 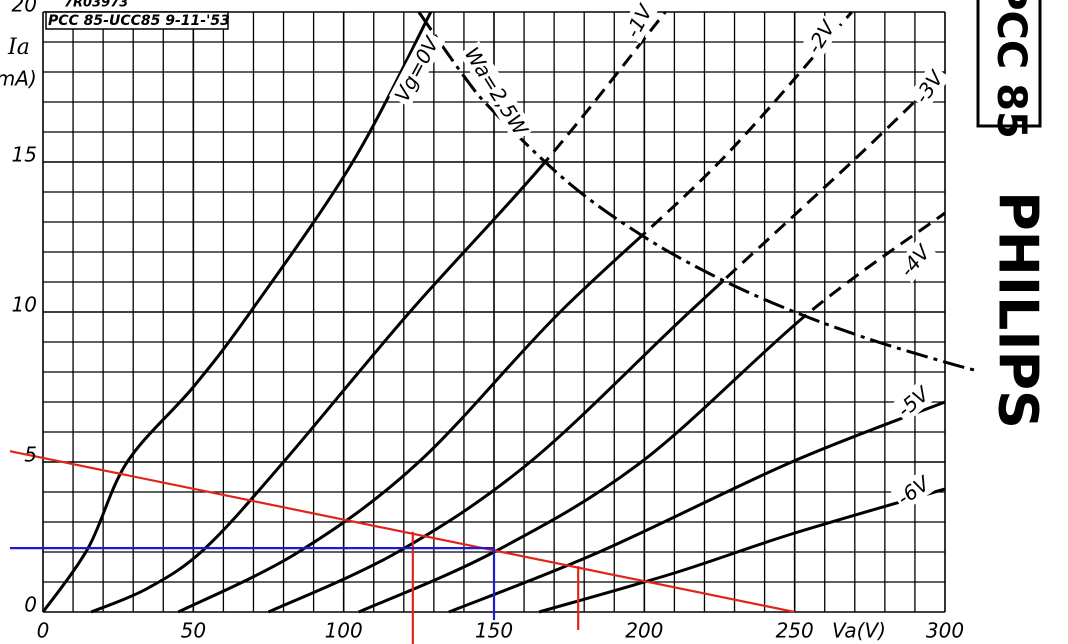 I want to click on curve-label: -2V, so click(x=821, y=36).